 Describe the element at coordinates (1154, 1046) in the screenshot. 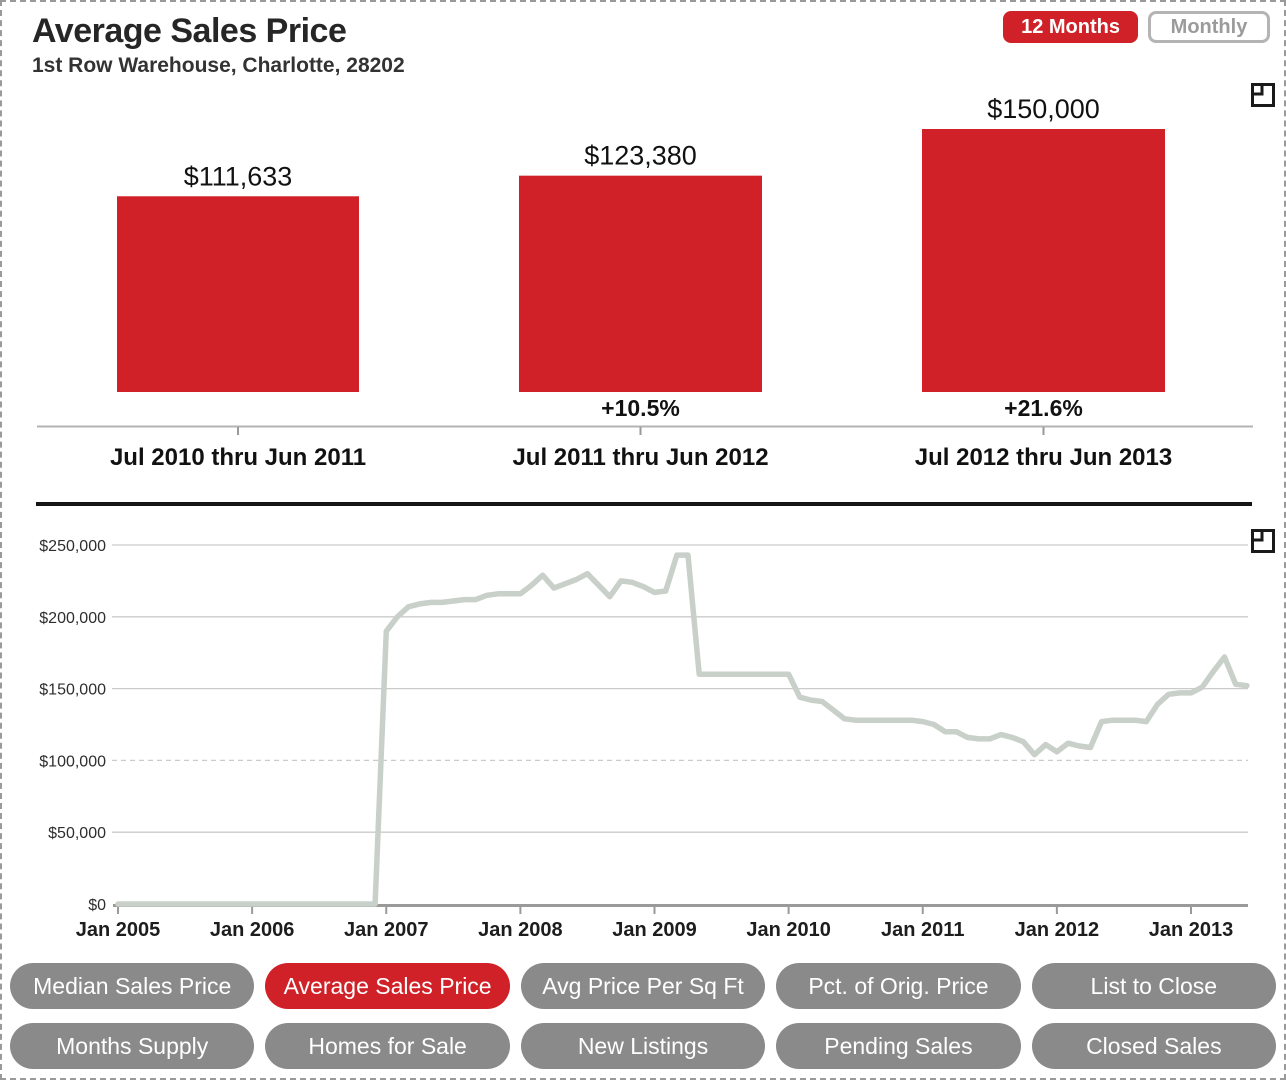

I see `nav-button-closed-sales: Closed Sales` at that location.